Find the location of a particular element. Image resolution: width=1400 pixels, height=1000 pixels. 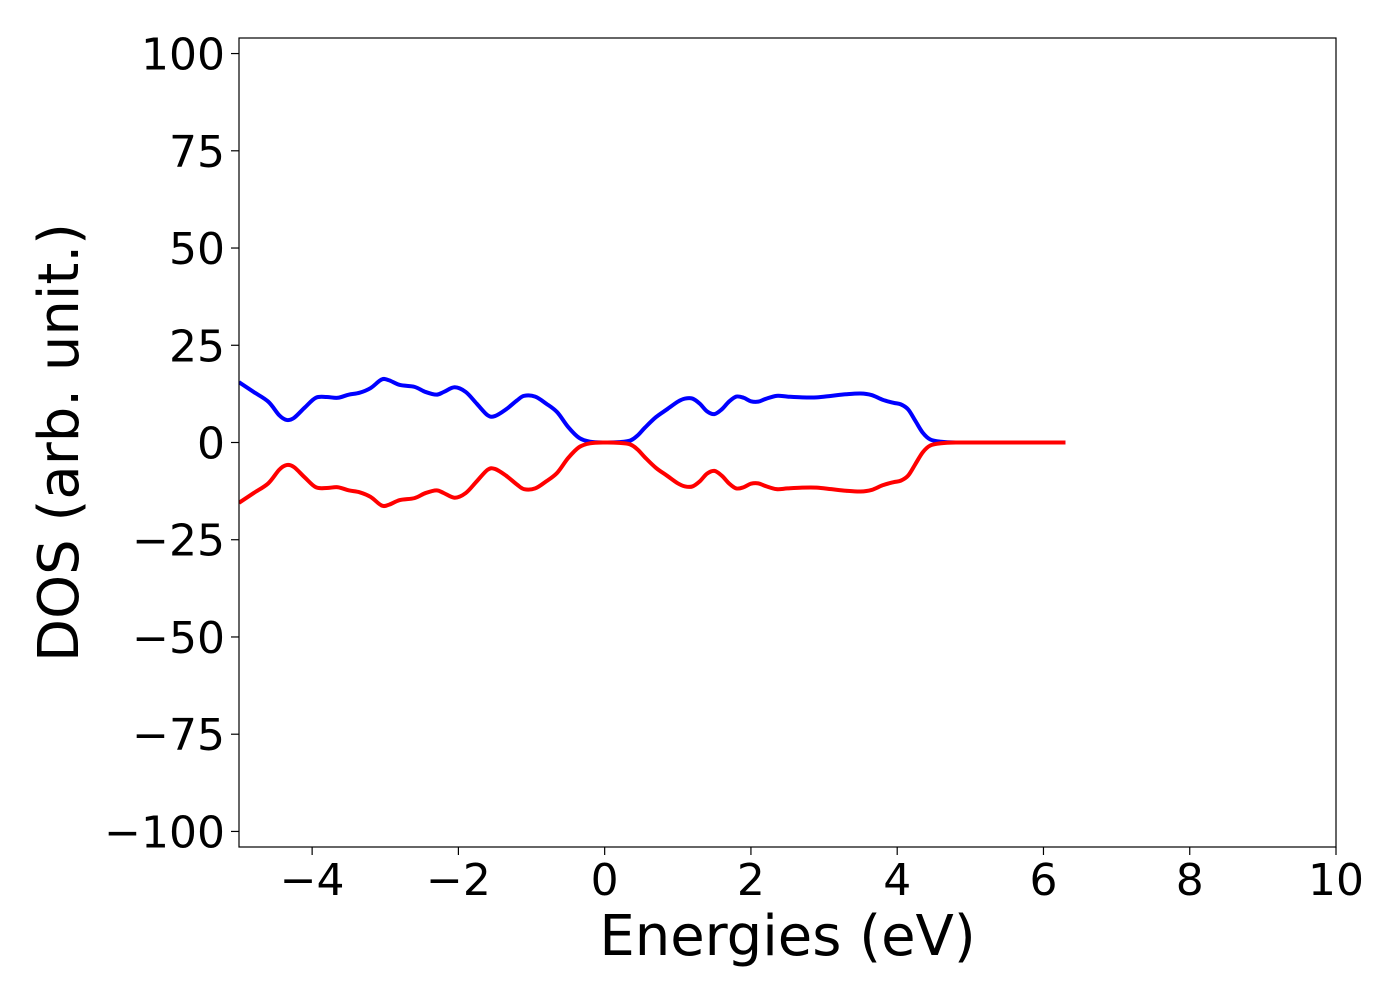

x-axis-title: Energies (eV) is located at coordinates (787, 936).